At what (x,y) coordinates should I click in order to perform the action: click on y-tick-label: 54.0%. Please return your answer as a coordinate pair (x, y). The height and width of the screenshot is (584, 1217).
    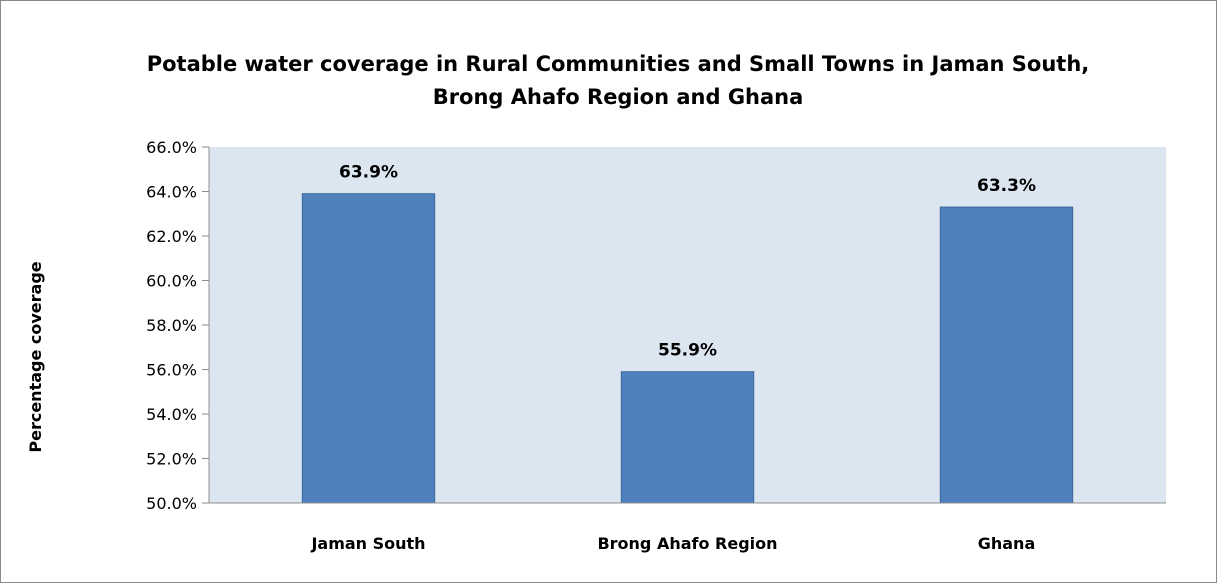
    Looking at the image, I should click on (171, 414).